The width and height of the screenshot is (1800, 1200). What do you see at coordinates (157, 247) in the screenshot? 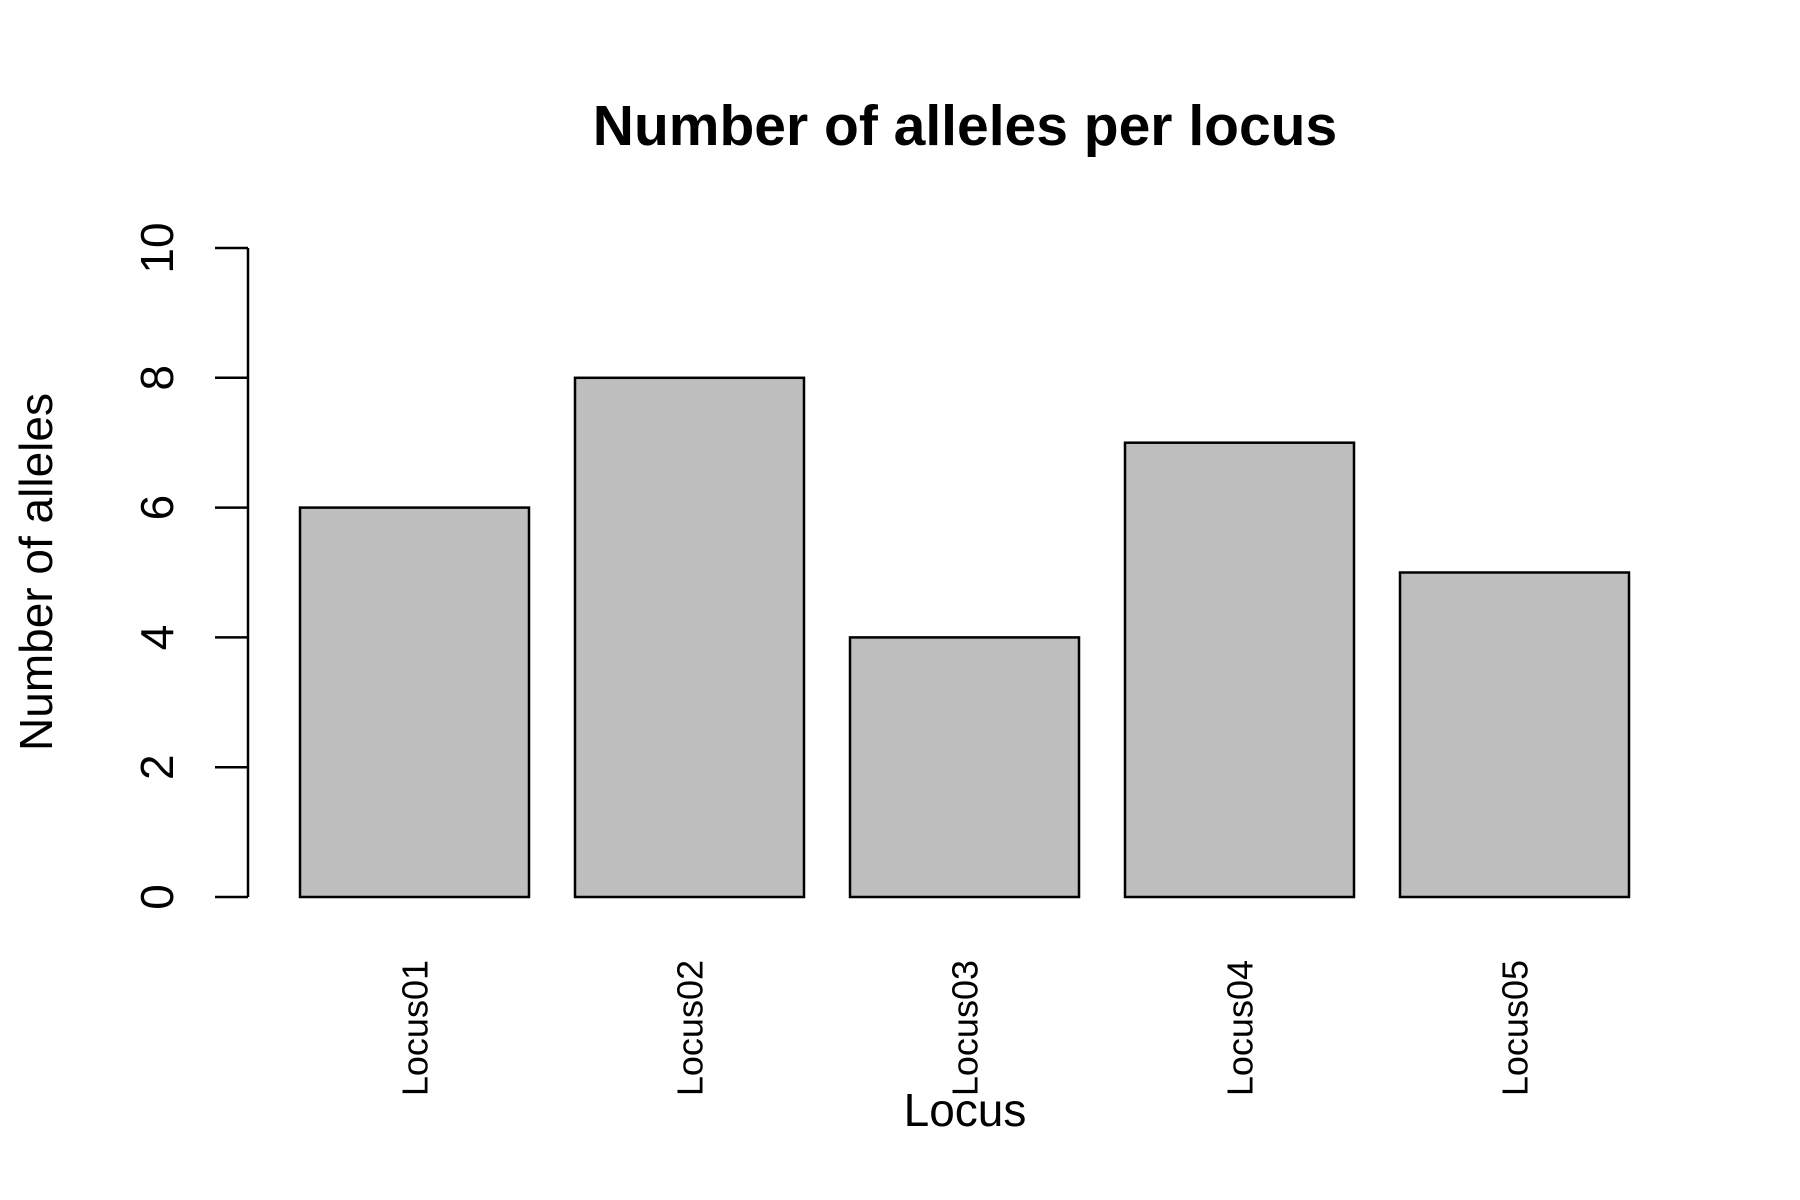
I see `y-tick-label-10: 10` at bounding box center [157, 247].